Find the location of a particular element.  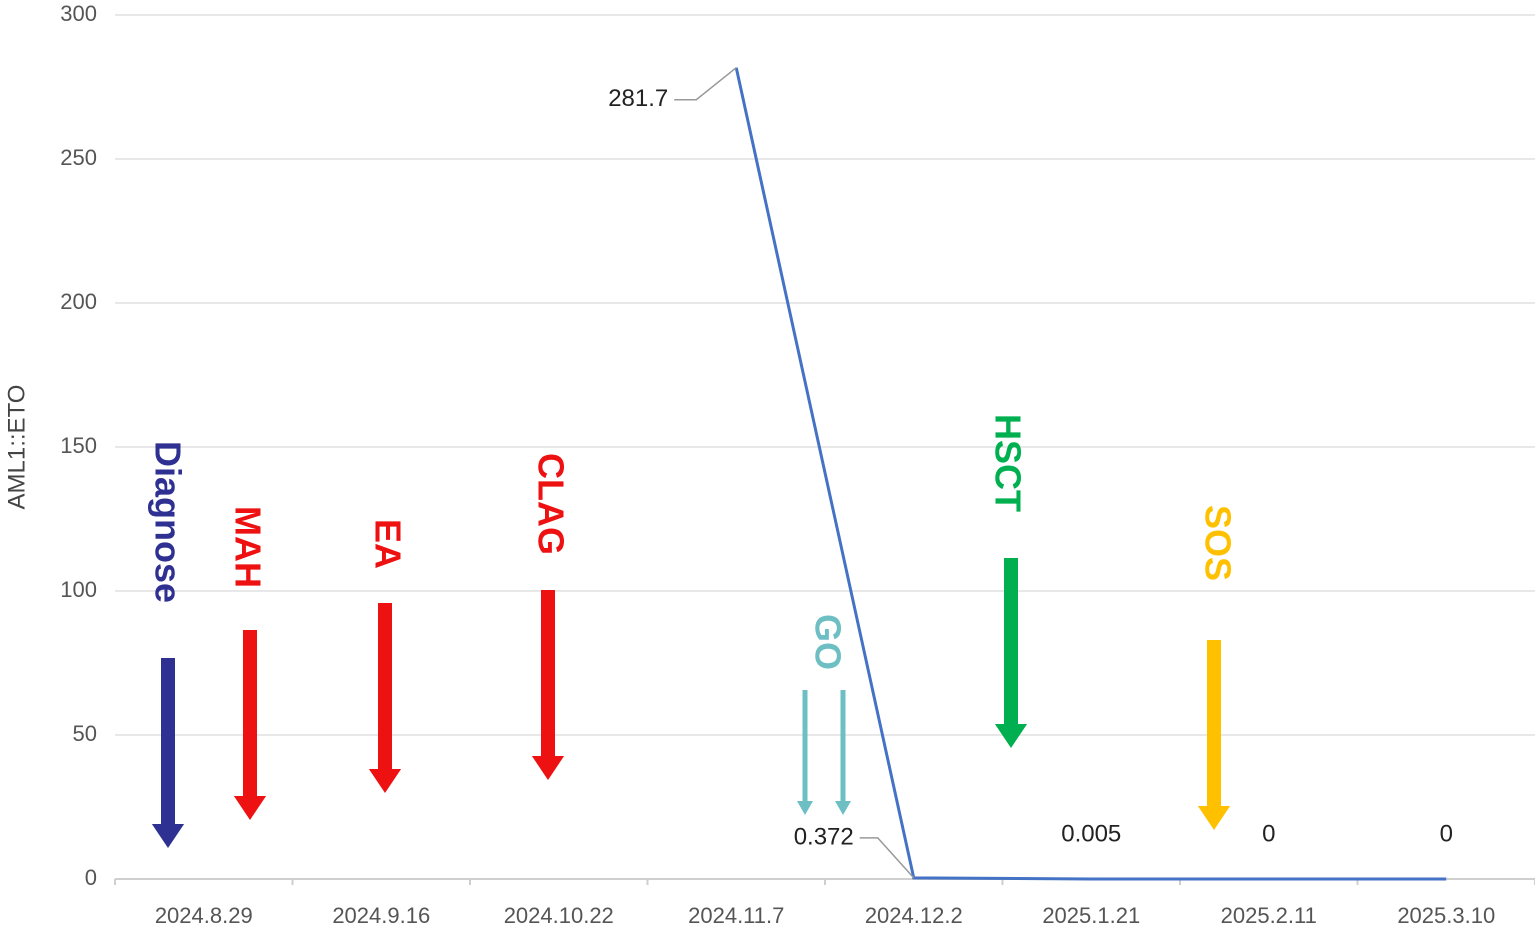

x-tick-label: 2024.12.2 is located at coordinates (914, 915).